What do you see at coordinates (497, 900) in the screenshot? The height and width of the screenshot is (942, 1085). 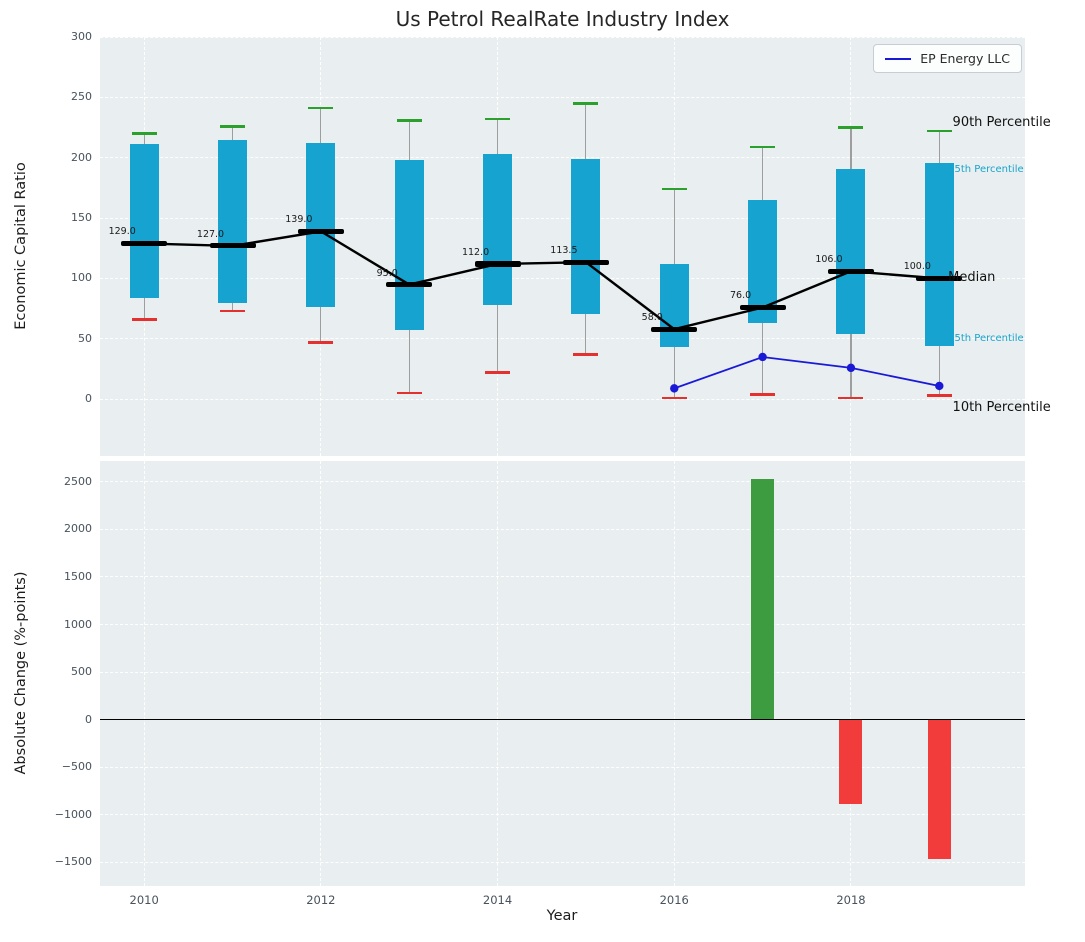 I see `x-tick-label: 2014` at bounding box center [497, 900].